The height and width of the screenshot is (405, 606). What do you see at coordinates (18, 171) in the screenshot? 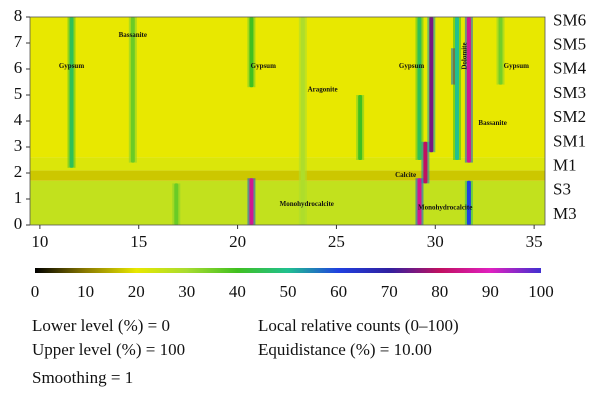
I see `y-tick-label: 2` at bounding box center [18, 171].